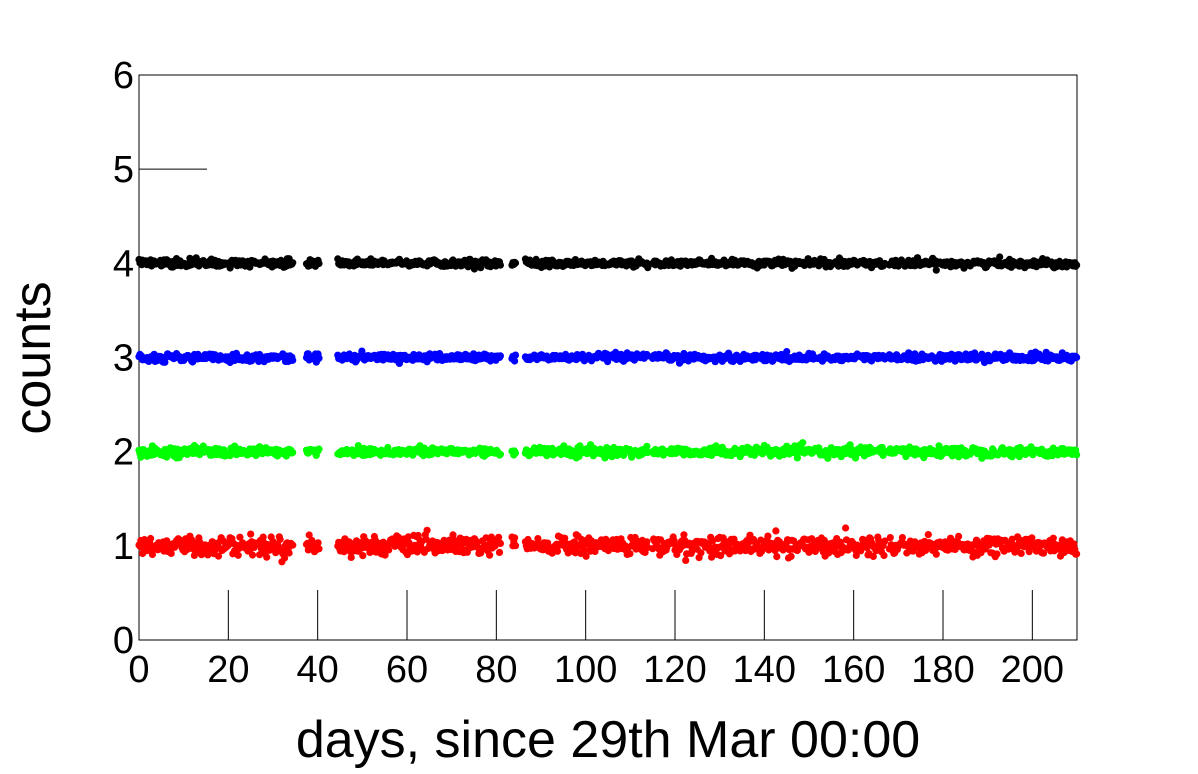  Describe the element at coordinates (407, 670) in the screenshot. I see `x-tick-label: 60` at that location.